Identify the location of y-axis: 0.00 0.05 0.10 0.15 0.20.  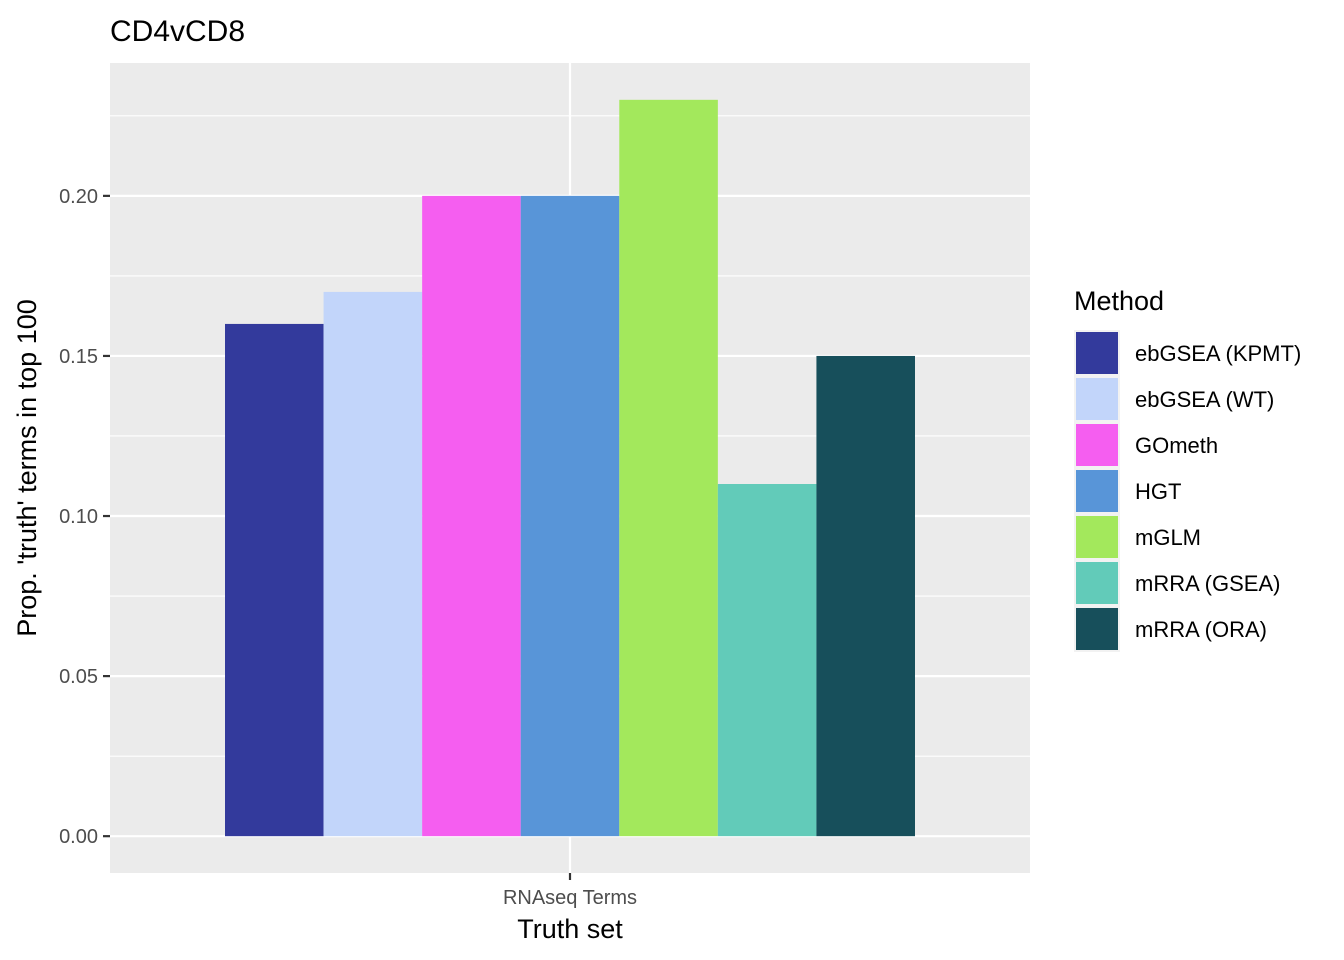
(84, 517).